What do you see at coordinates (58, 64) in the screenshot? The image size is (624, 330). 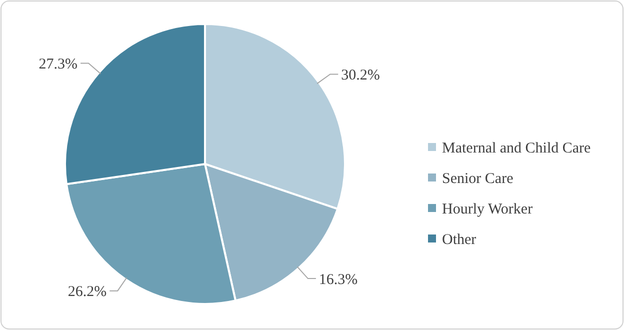 I see `data-label: 27.3%` at bounding box center [58, 64].